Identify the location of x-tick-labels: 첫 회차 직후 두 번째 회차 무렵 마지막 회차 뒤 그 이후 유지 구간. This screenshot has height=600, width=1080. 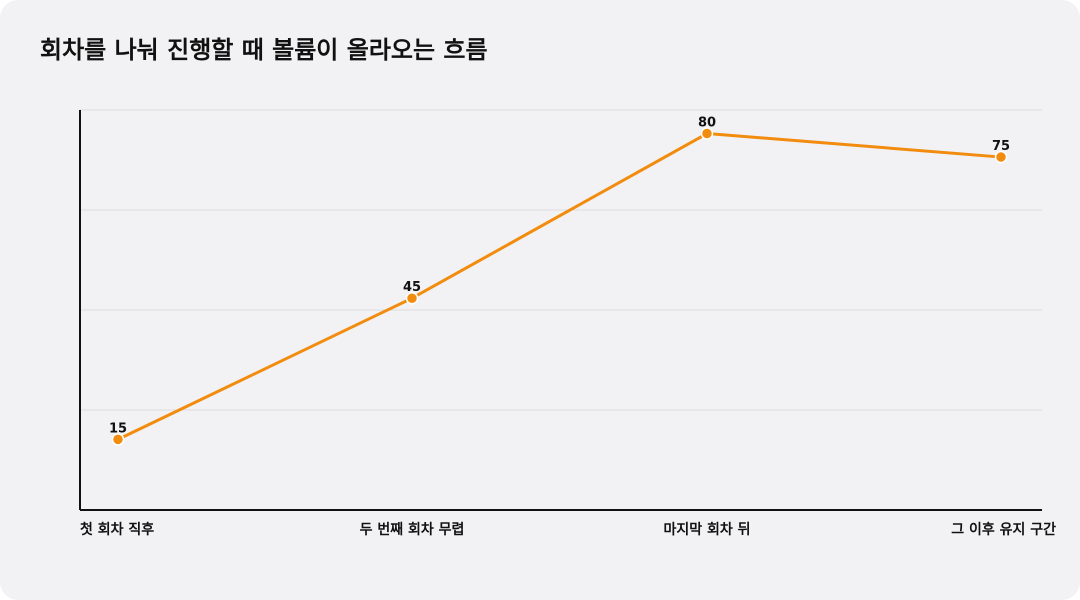
(568, 529).